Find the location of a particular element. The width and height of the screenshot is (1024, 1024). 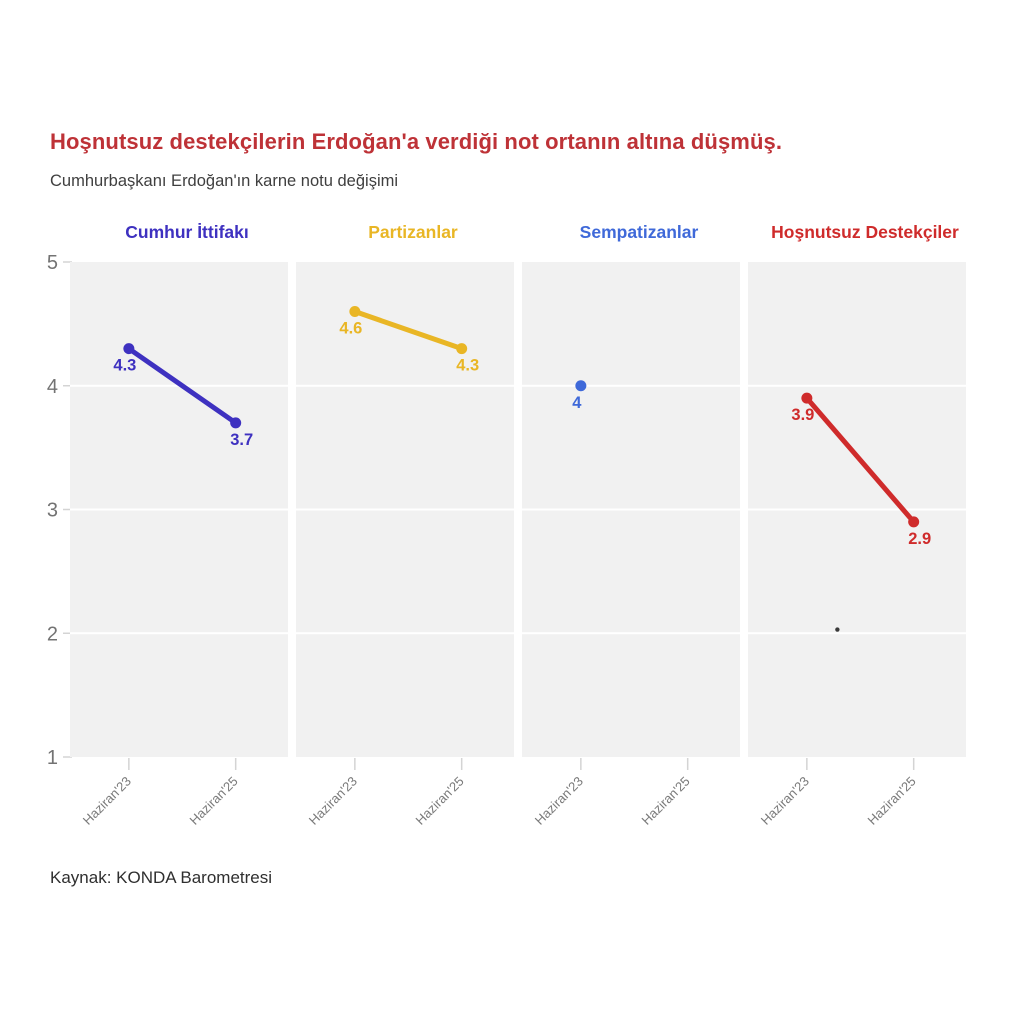

y-tick-label: 2 is located at coordinates (52, 634).